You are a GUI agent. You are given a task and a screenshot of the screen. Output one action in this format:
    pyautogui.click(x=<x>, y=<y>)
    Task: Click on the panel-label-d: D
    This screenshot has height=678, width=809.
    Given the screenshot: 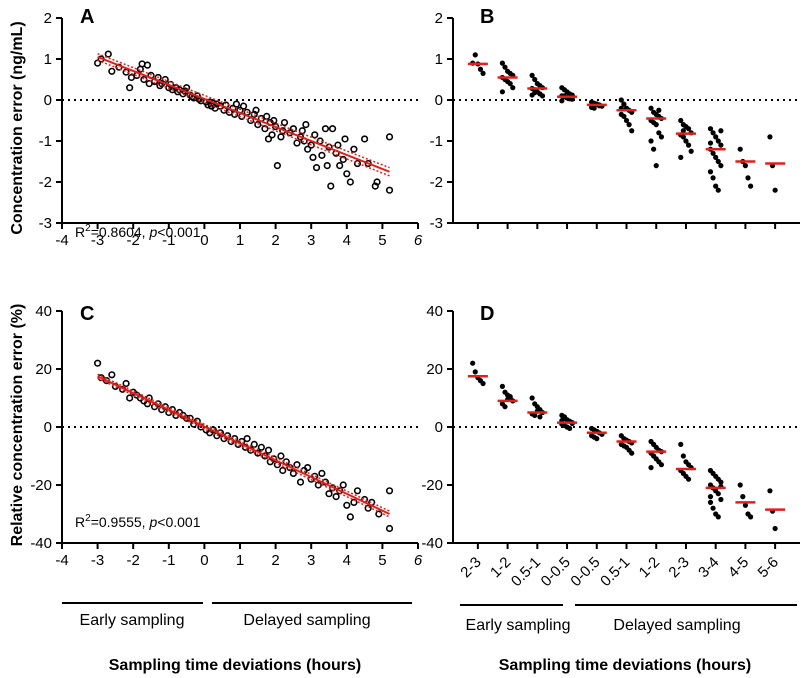 What is the action you would take?
    pyautogui.click(x=487, y=314)
    